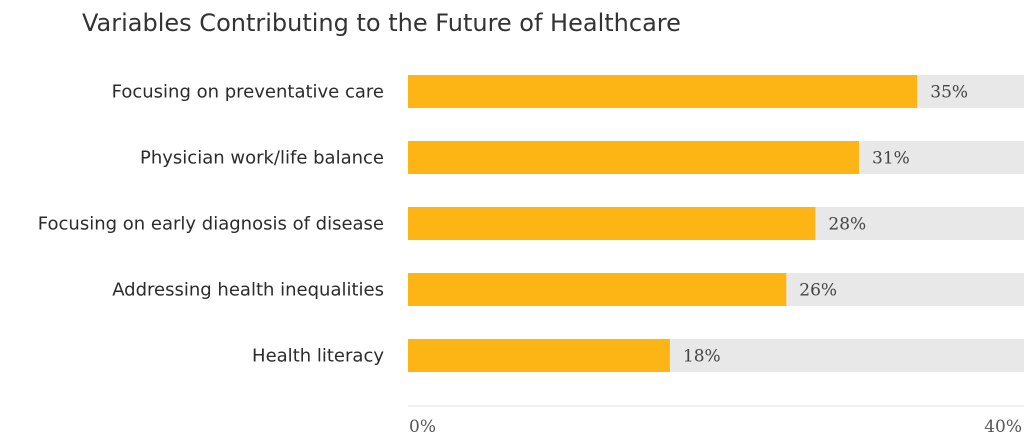 Image resolution: width=1024 pixels, height=447 pixels. What do you see at coordinates (891, 159) in the screenshot?
I see `value-label: 31%` at bounding box center [891, 159].